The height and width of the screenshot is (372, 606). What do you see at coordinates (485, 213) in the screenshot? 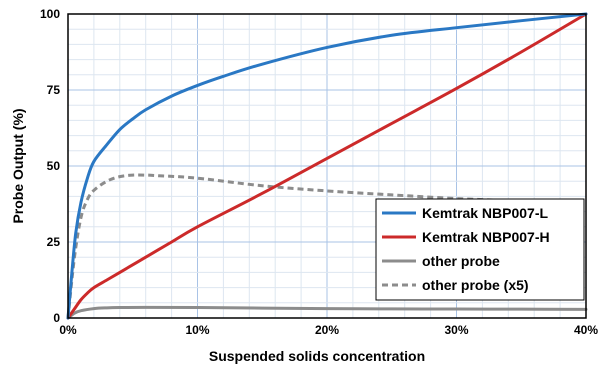
I see `legend-label-kemtrak-nbp007-l: Kemtrak NBP007-L` at bounding box center [485, 213].